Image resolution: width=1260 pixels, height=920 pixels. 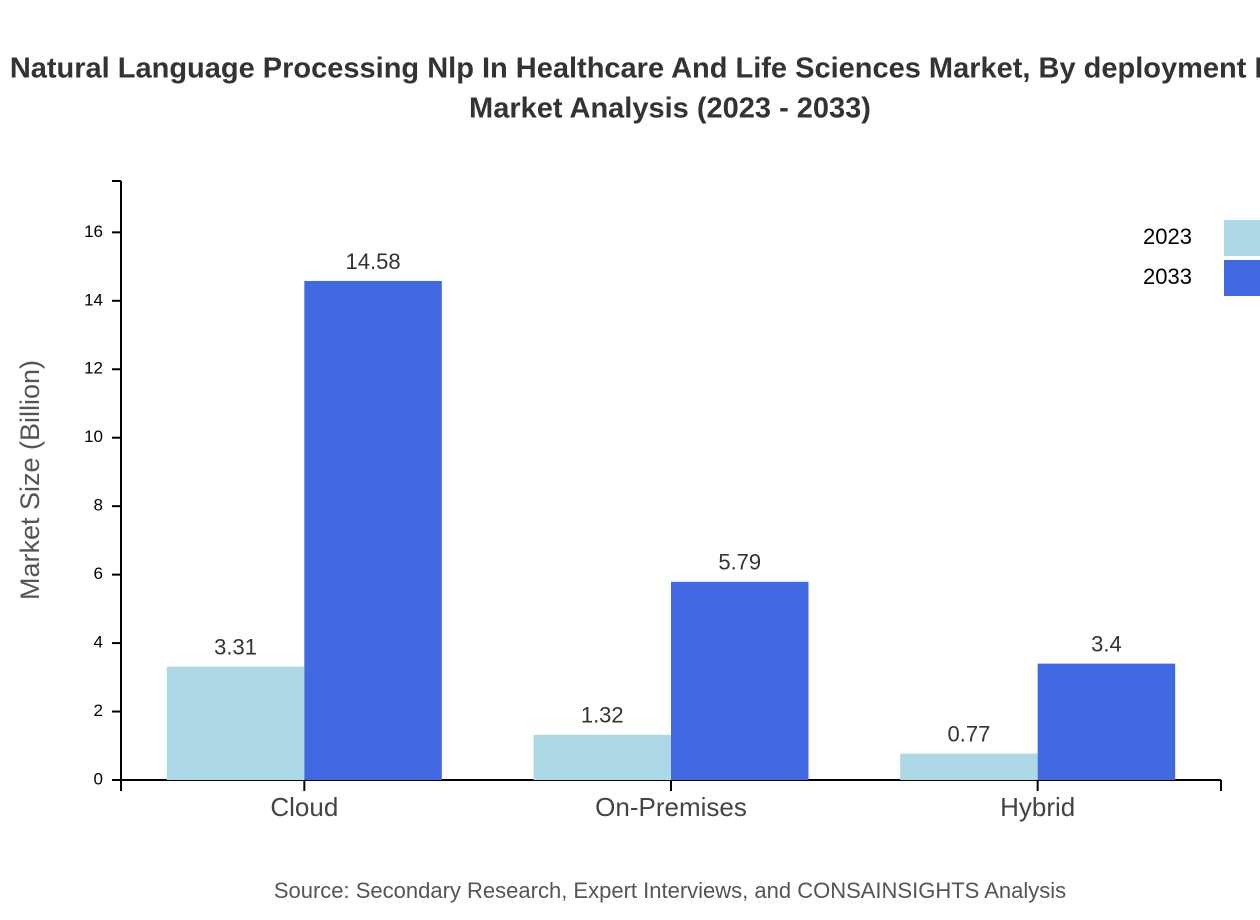 I want to click on value-label: 1.32, so click(x=602, y=715).